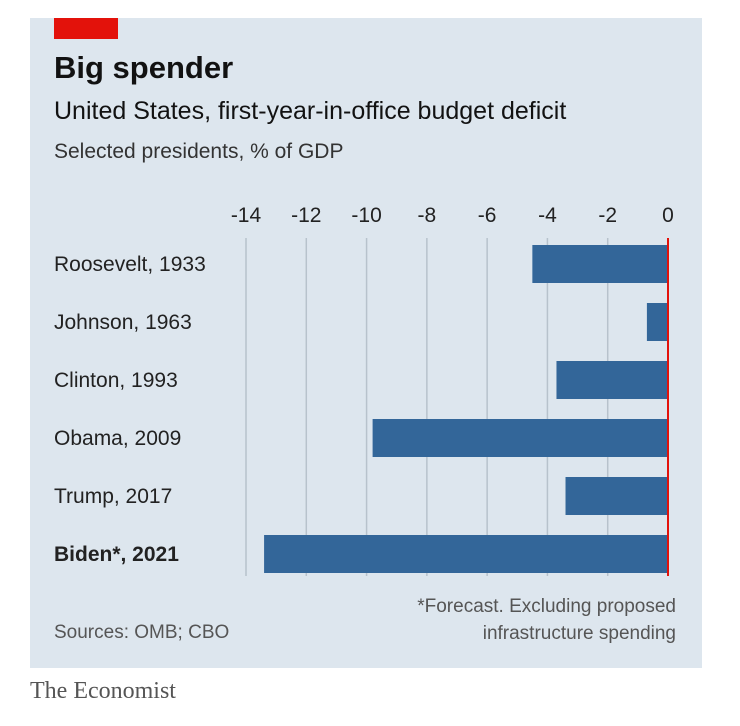 The image size is (740, 726). What do you see at coordinates (366, 215) in the screenshot?
I see `x-tick-label: -10` at bounding box center [366, 215].